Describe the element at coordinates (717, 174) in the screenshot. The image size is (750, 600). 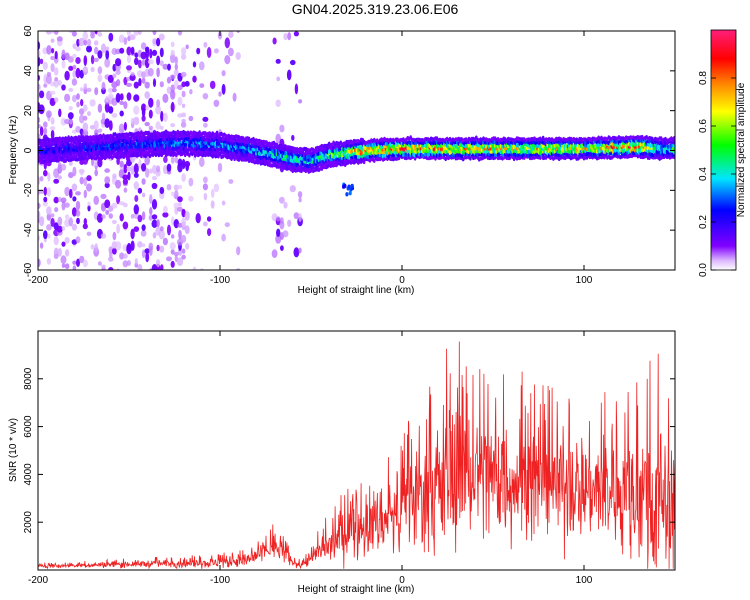
I see `colorbar-ticks: 0.0 0.2 0.4 0.6 0.8` at that location.